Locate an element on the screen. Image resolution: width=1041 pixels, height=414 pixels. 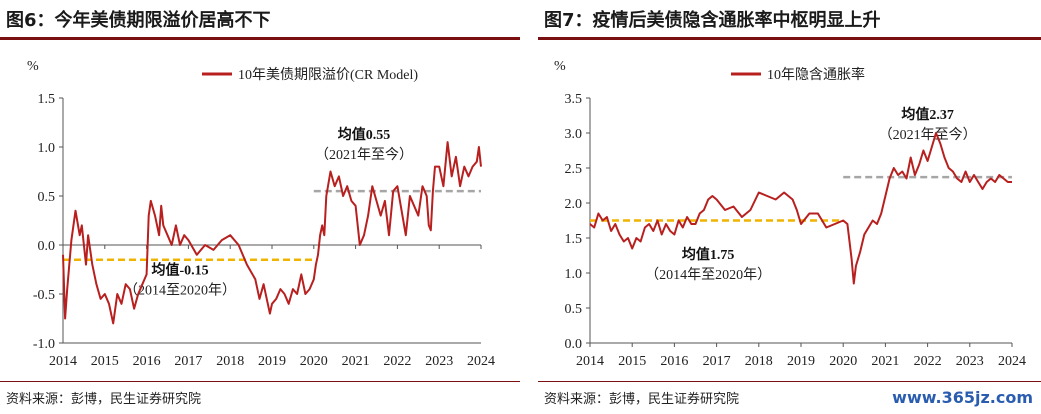
y-tick-label: 3.0 is located at coordinates (574, 134).